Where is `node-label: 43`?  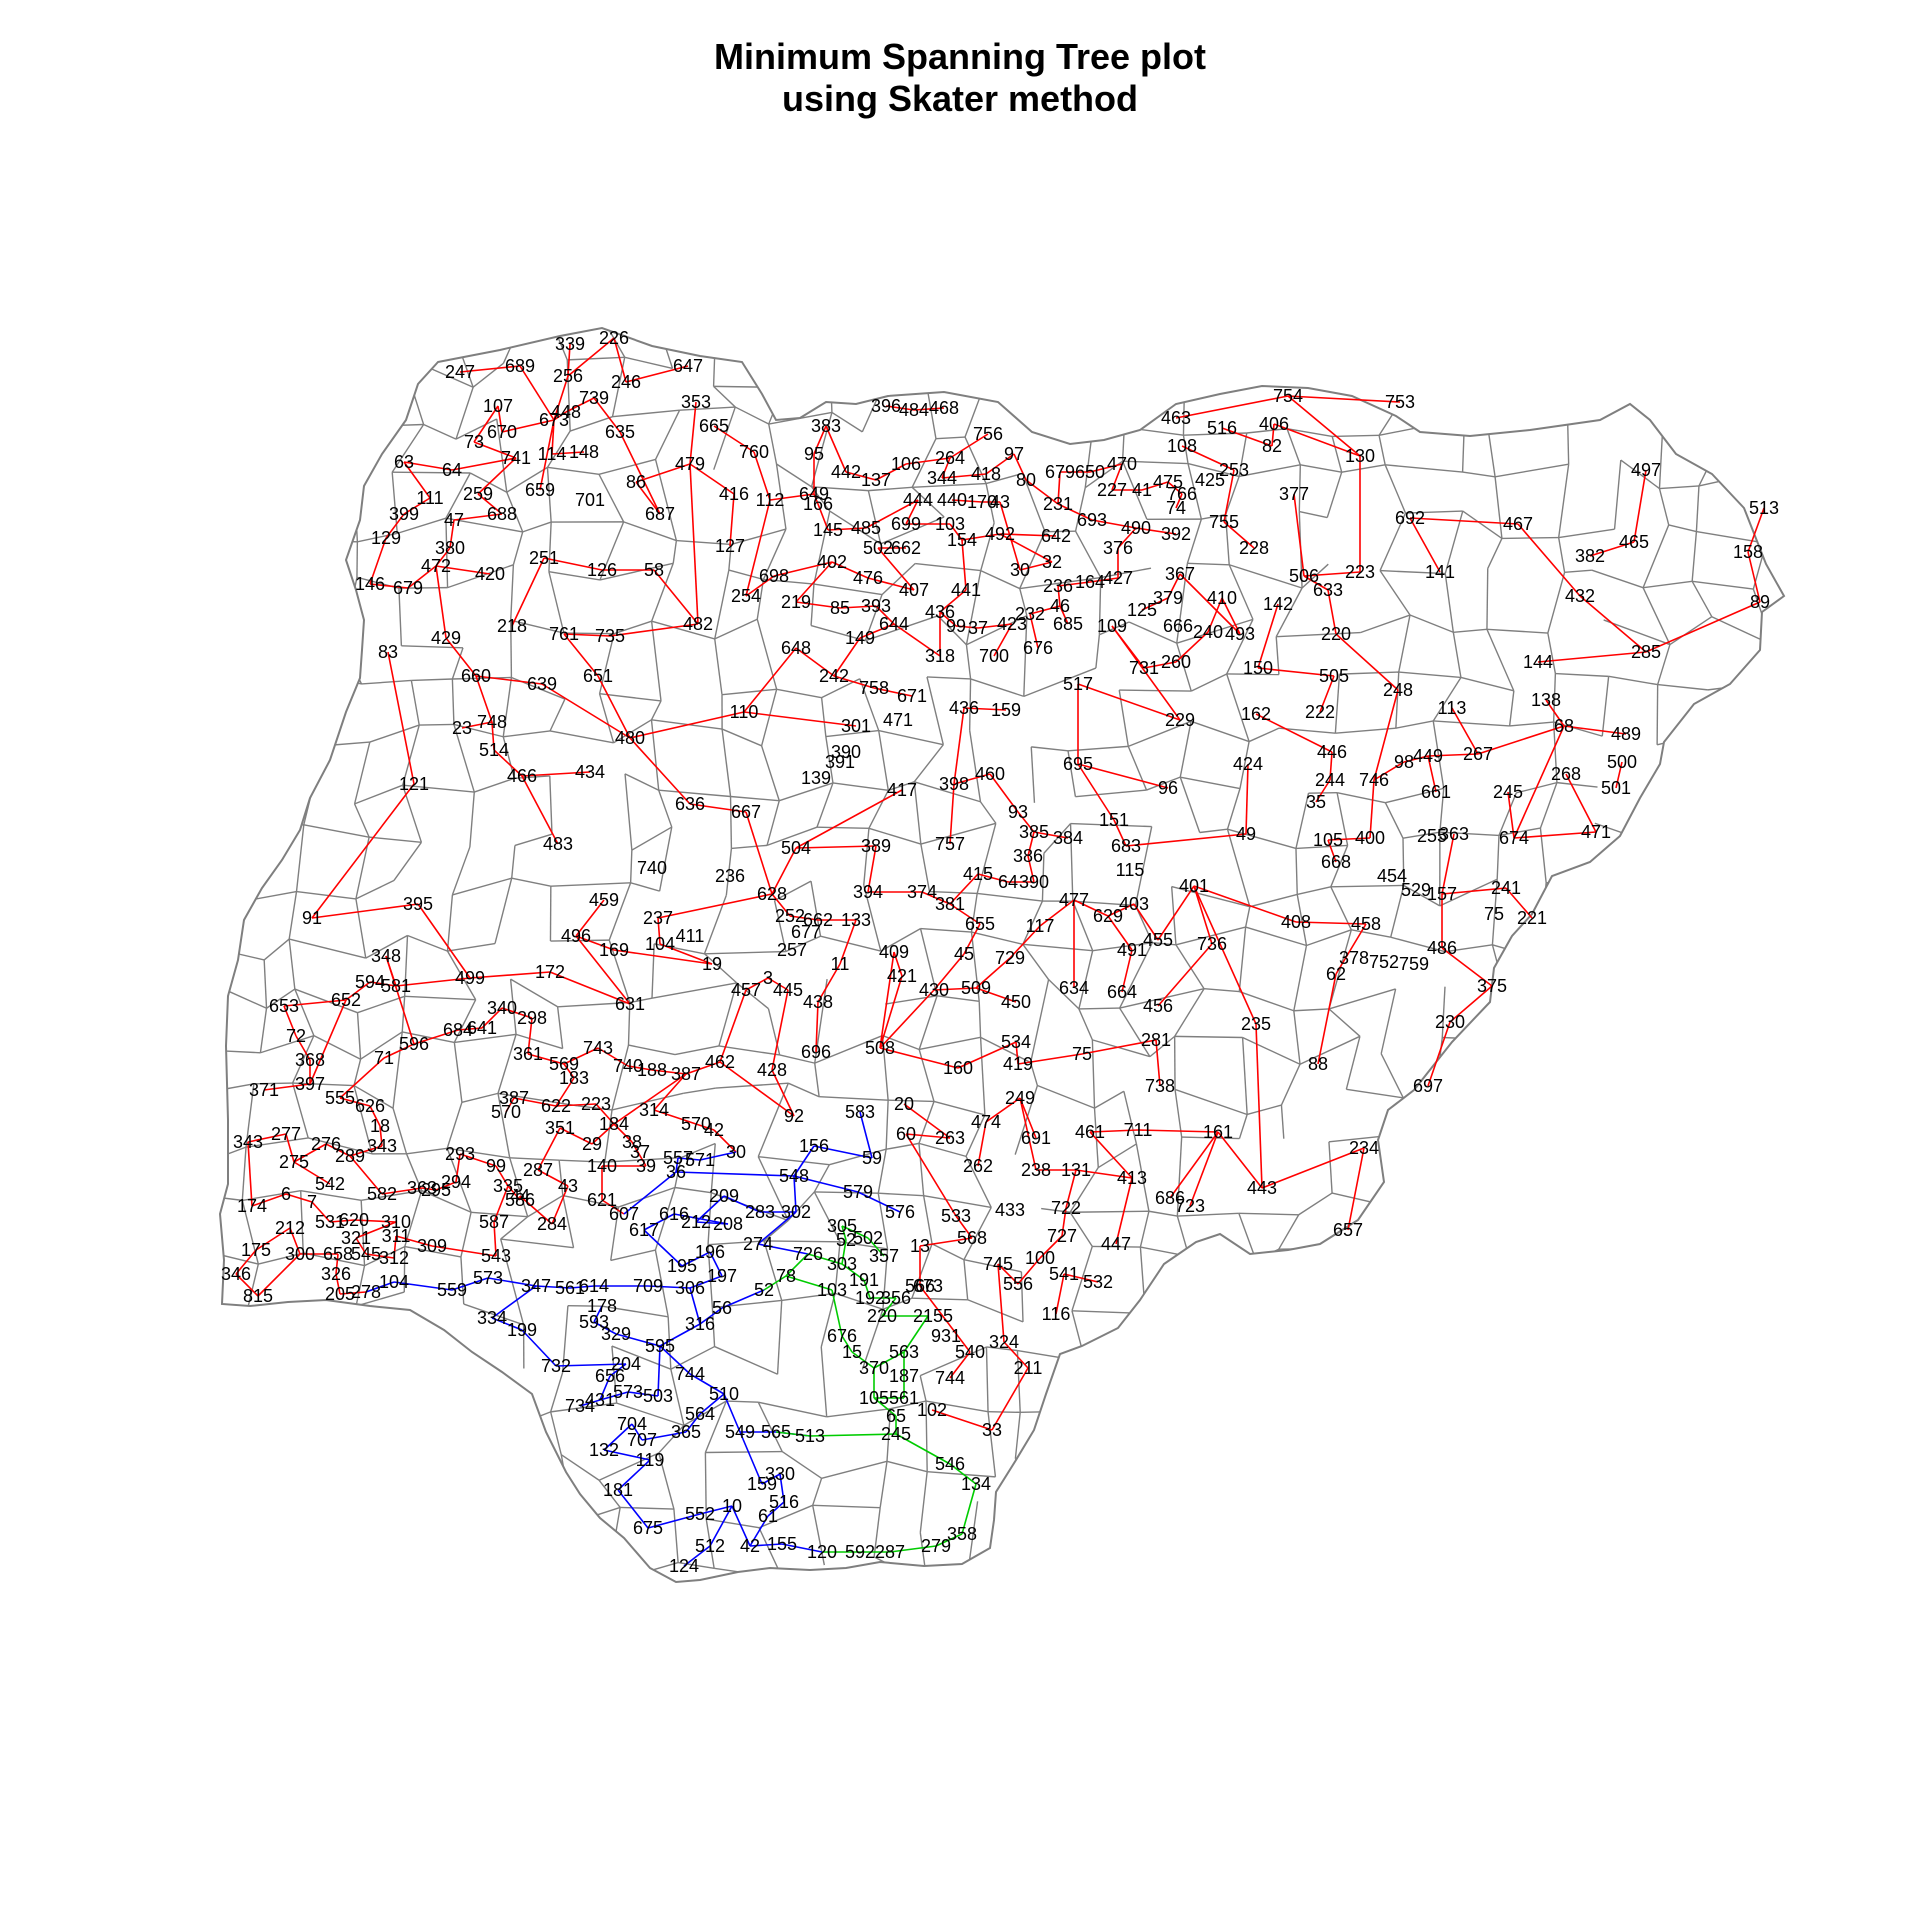
node-label: 43 is located at coordinates (1000, 502).